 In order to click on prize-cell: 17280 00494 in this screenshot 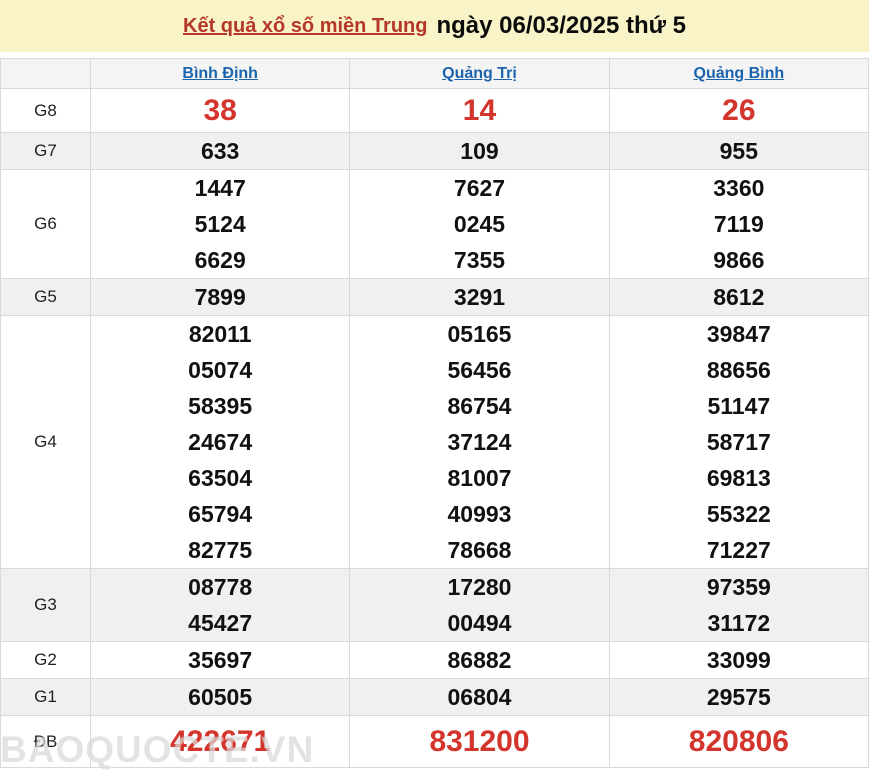, I will do `click(479, 605)`.